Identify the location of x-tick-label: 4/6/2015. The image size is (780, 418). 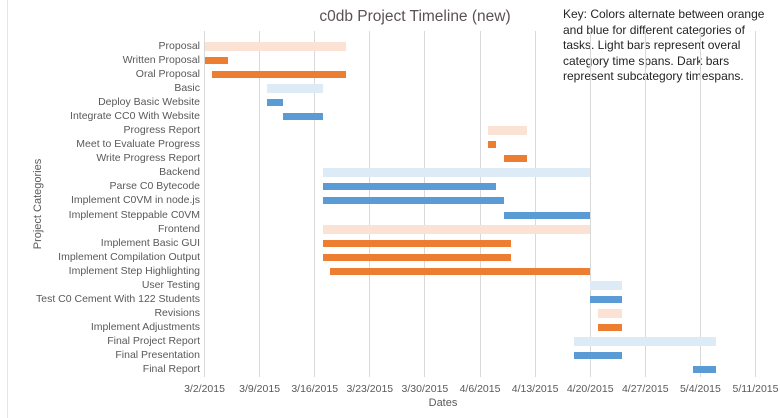
(480, 389).